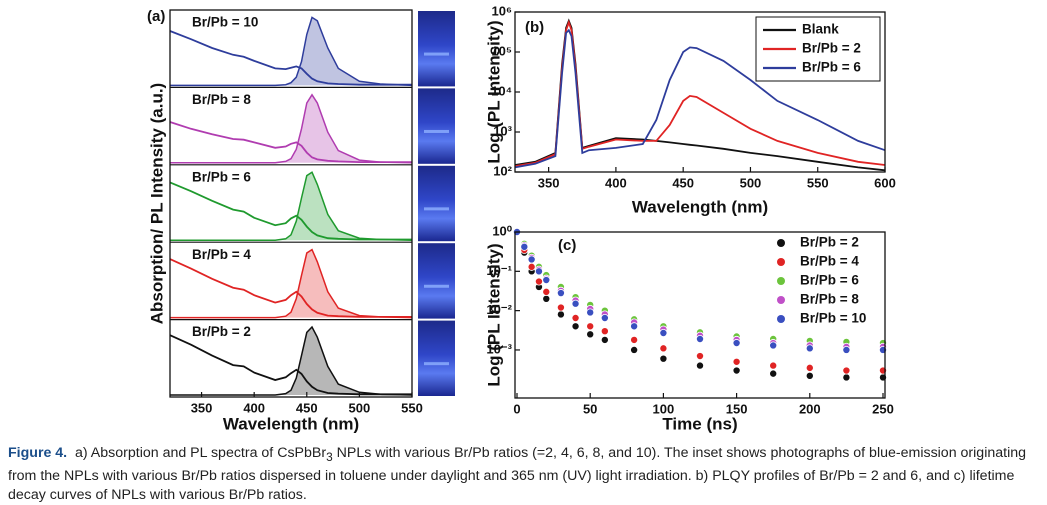 The image size is (1047, 505). I want to click on plot-frame, so click(700, 315).